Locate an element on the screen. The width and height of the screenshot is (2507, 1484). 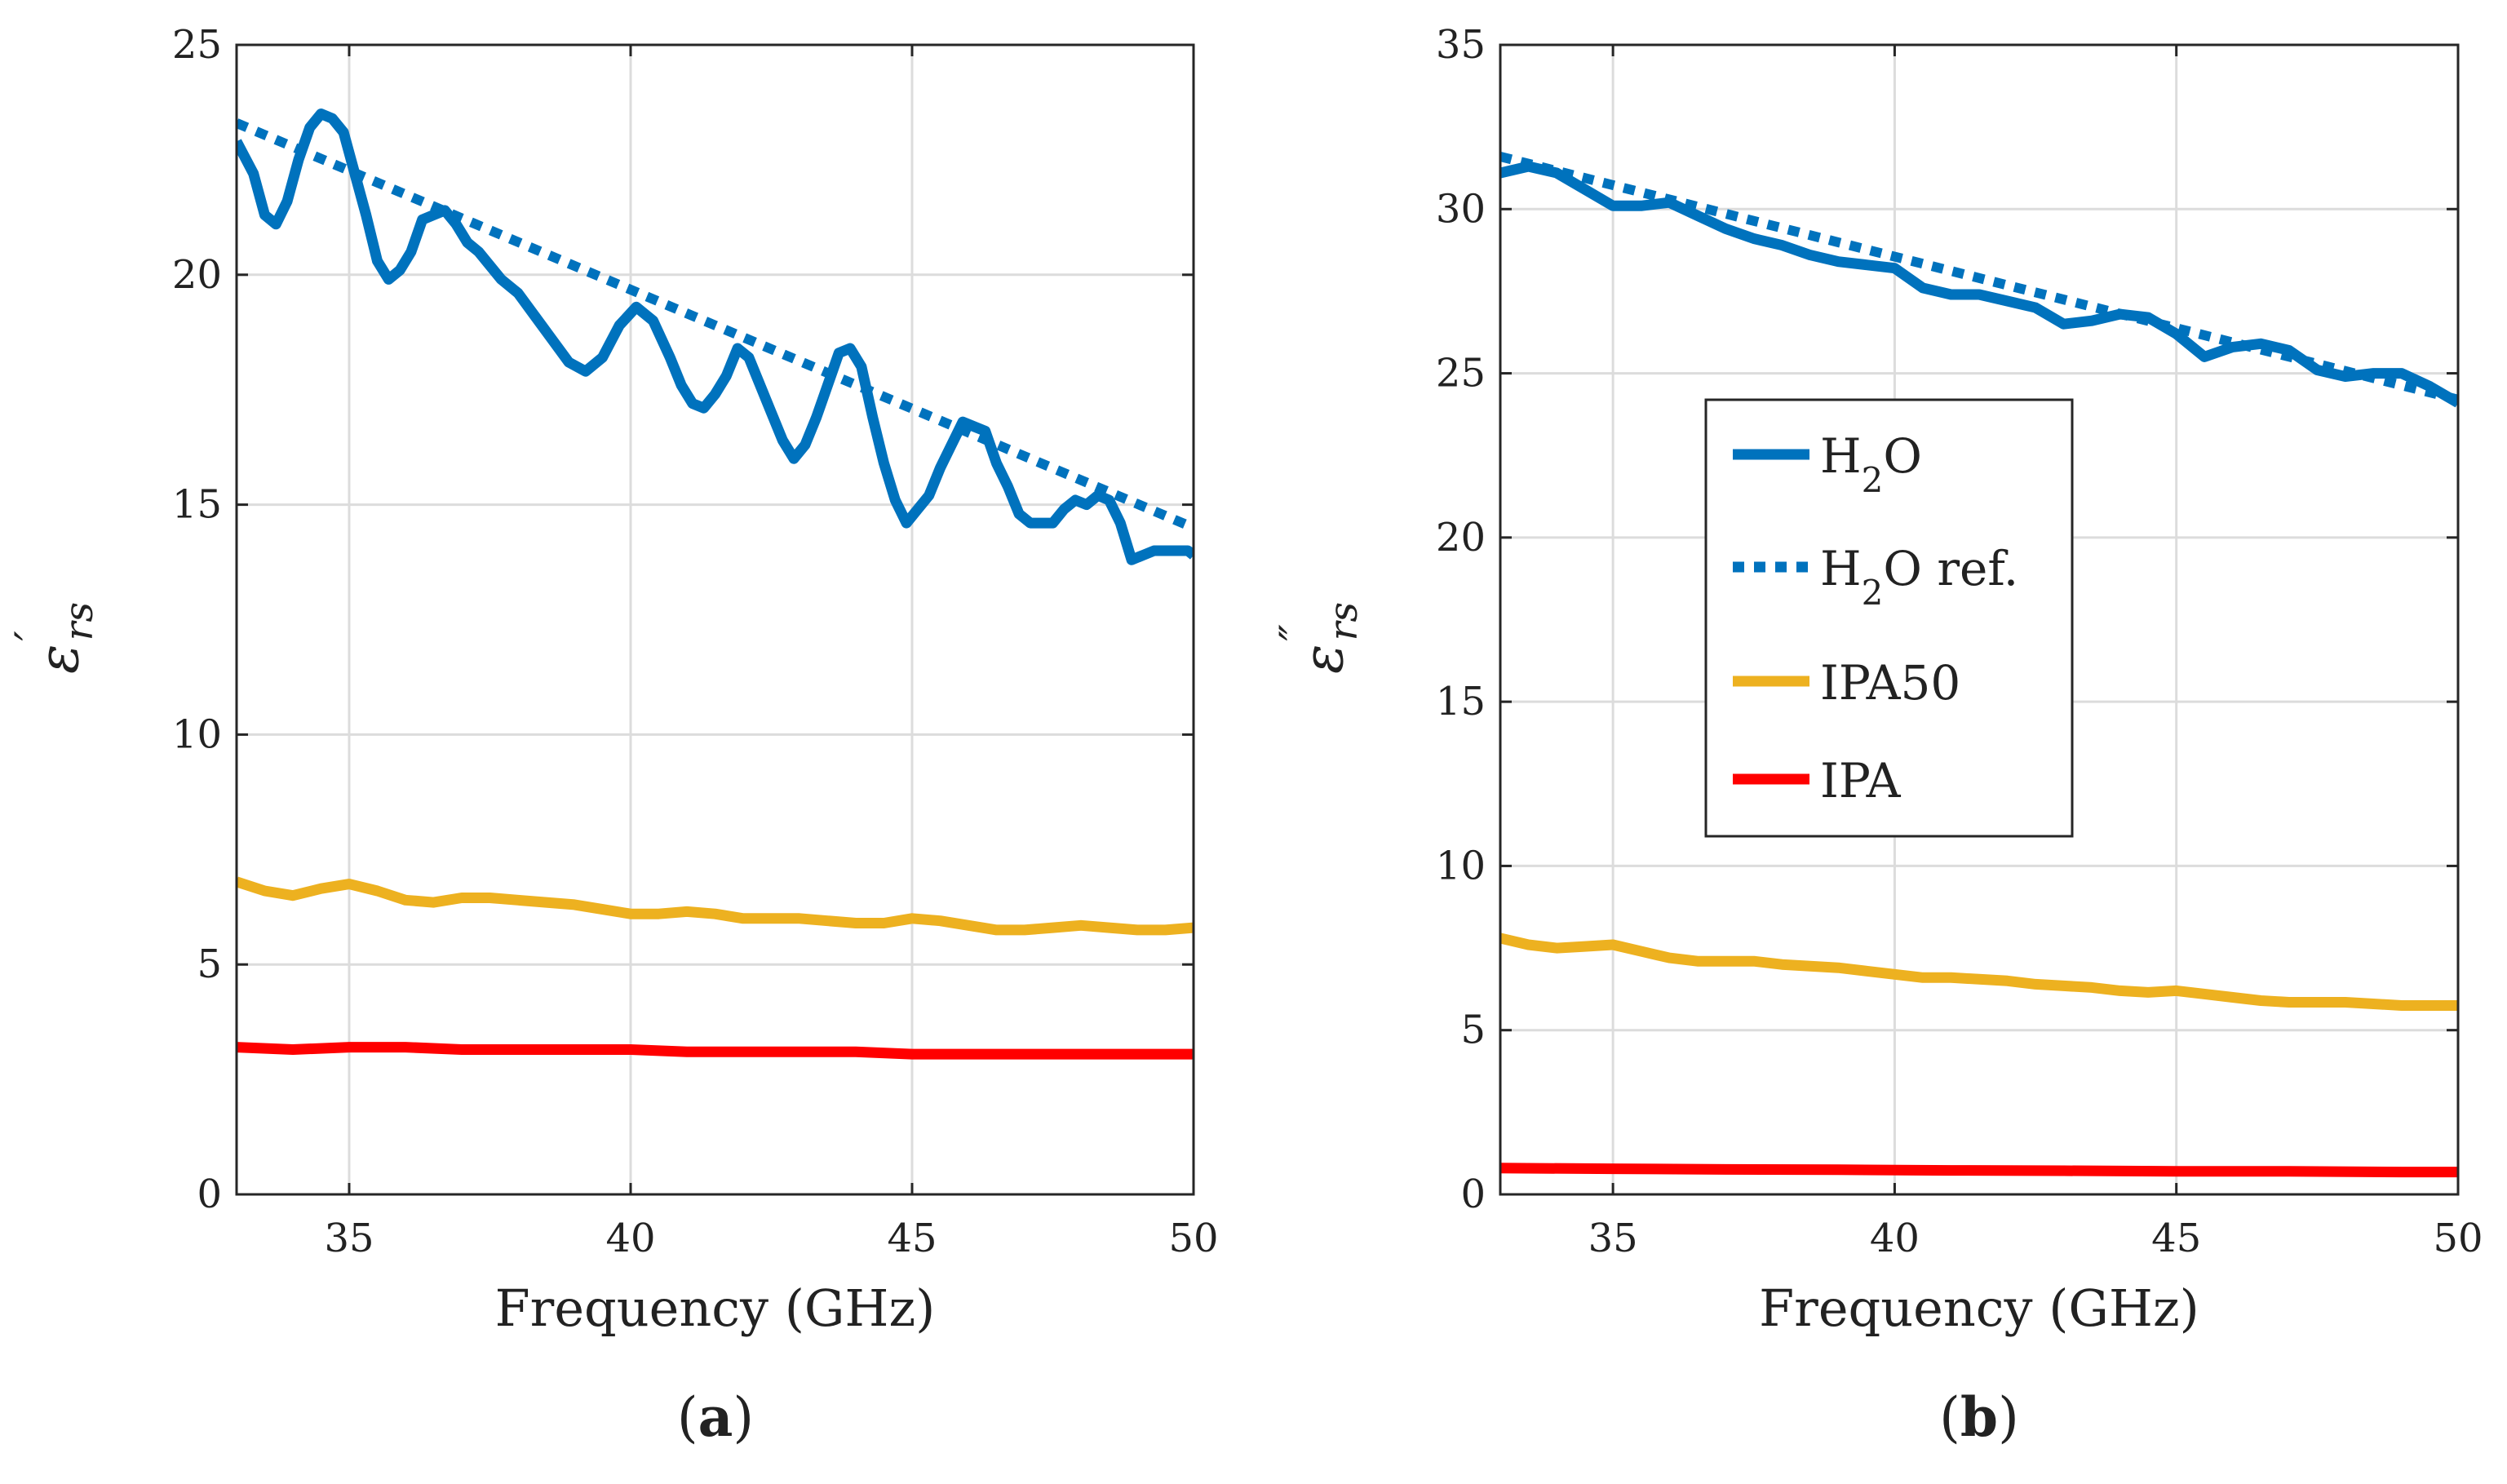
panel-label-letter: a is located at coordinates (715, 1417).